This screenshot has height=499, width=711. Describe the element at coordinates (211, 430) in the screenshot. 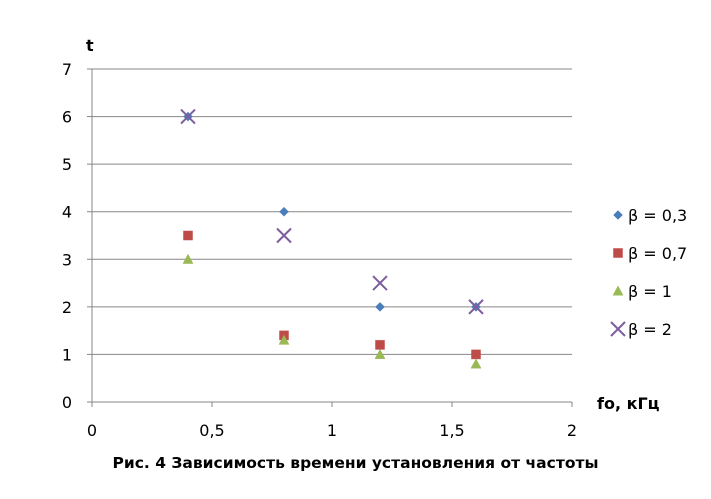

I see `x-tick-label: 0,5` at that location.